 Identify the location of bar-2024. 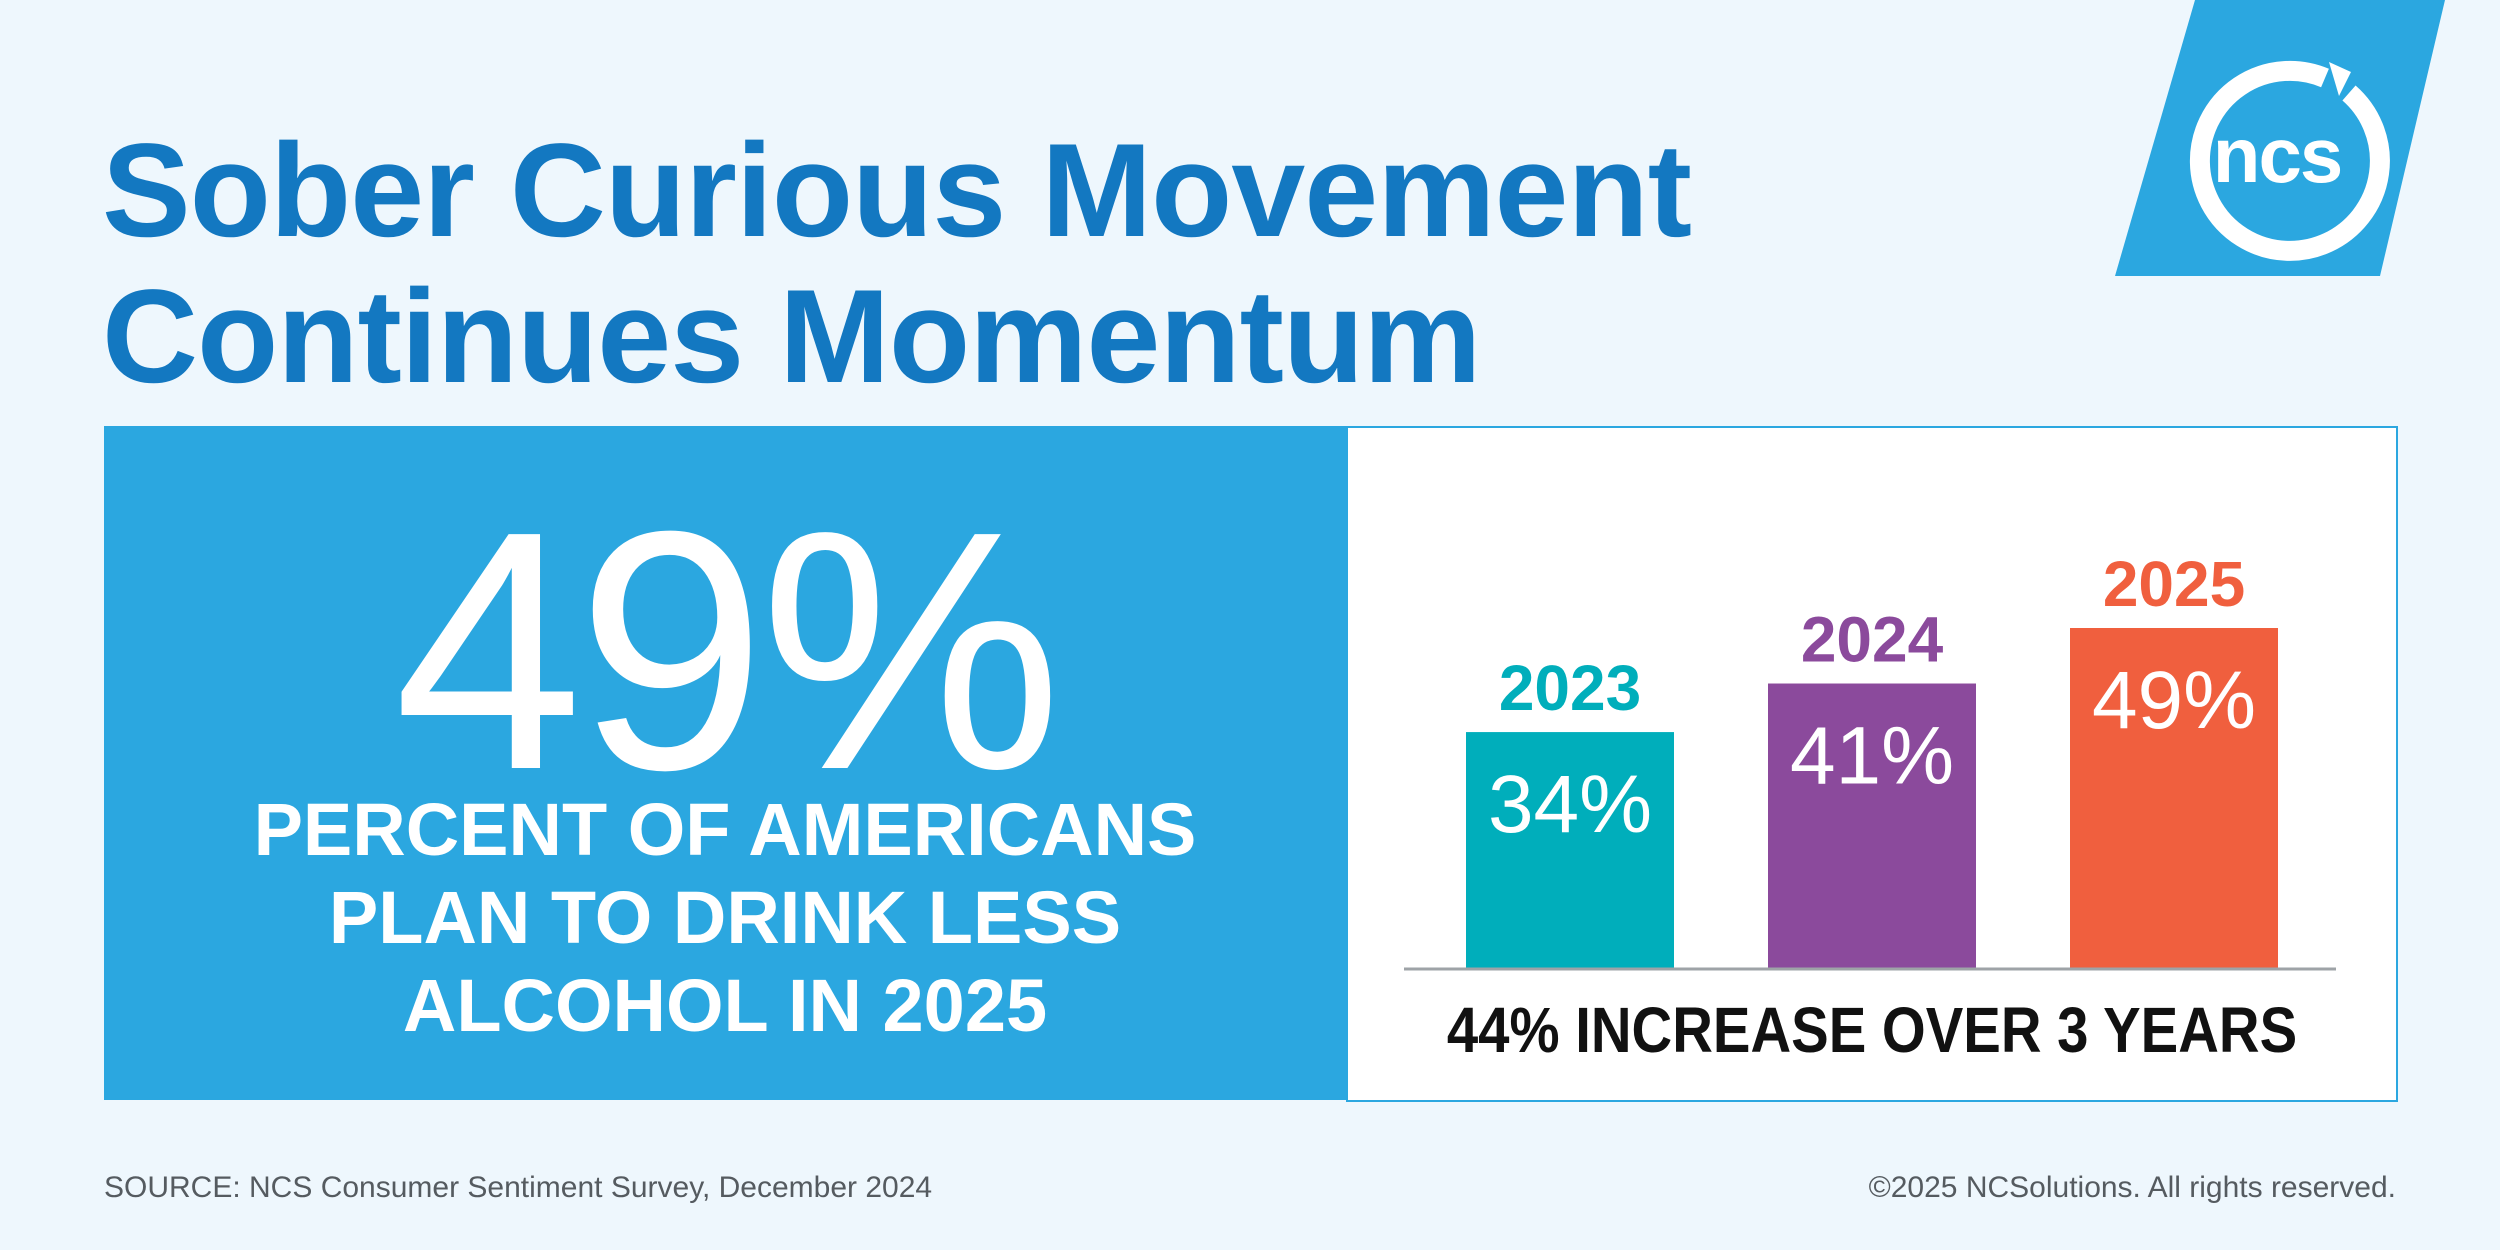
(1872, 825).